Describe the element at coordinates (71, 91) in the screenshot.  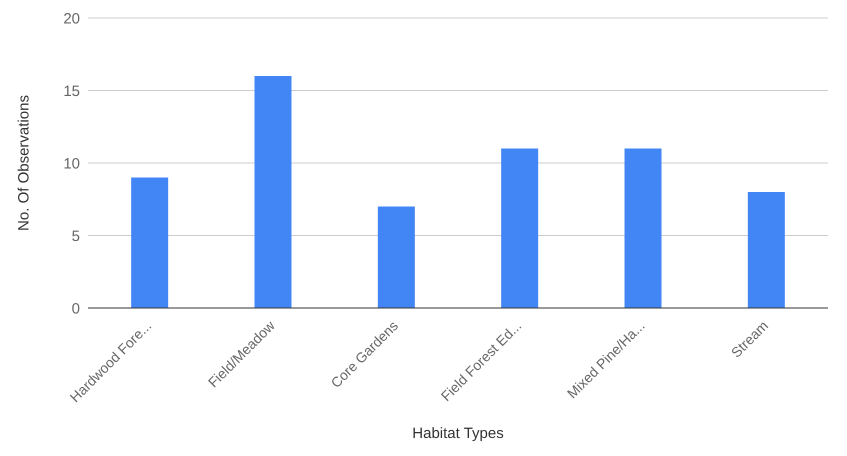
I see `y-tick-label: 15` at that location.